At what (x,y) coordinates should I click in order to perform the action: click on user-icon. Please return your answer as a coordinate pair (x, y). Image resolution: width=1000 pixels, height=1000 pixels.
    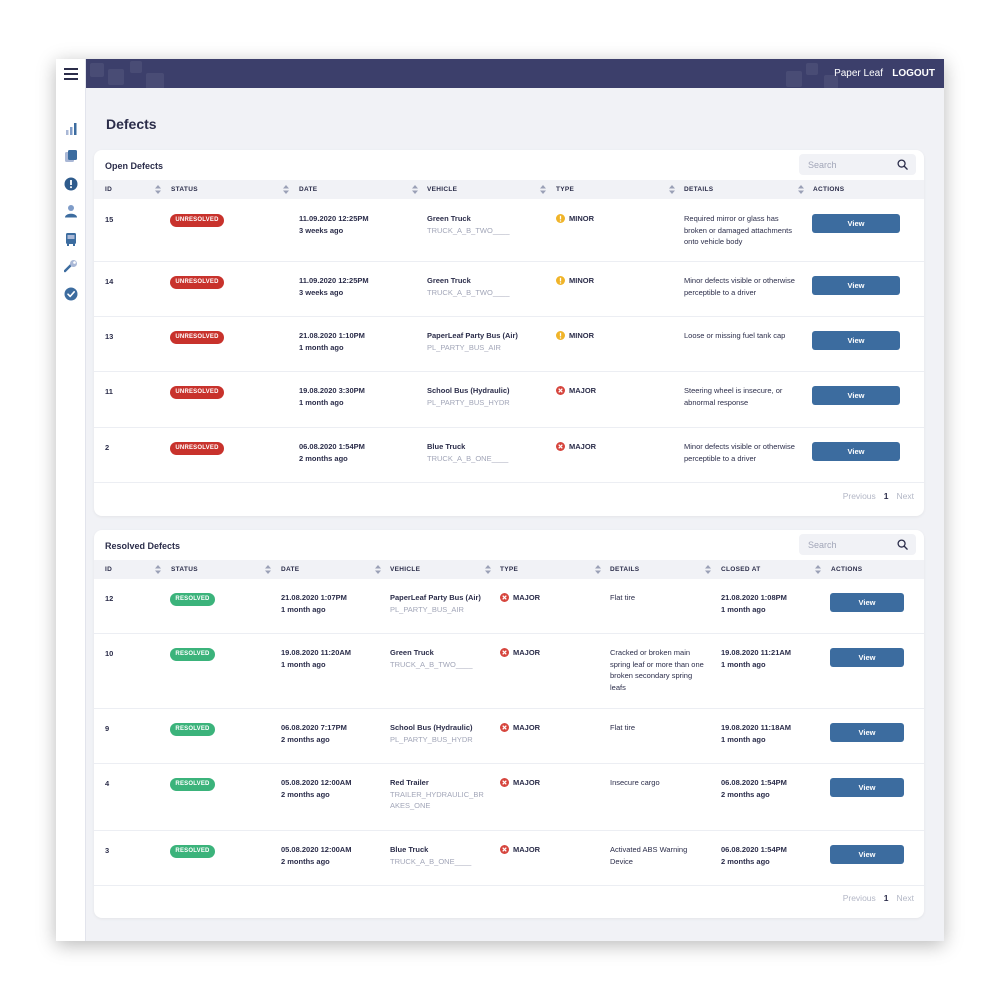
    Looking at the image, I should click on (71, 211).